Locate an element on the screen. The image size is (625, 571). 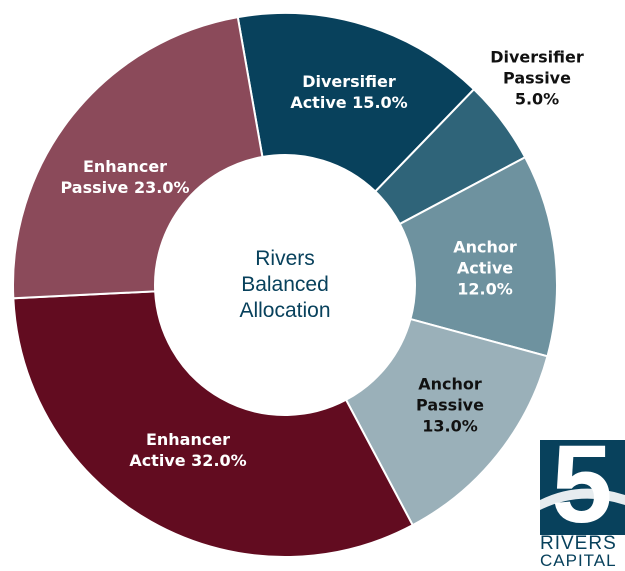
category-label: Anchor Passive is located at coordinates (450, 394).